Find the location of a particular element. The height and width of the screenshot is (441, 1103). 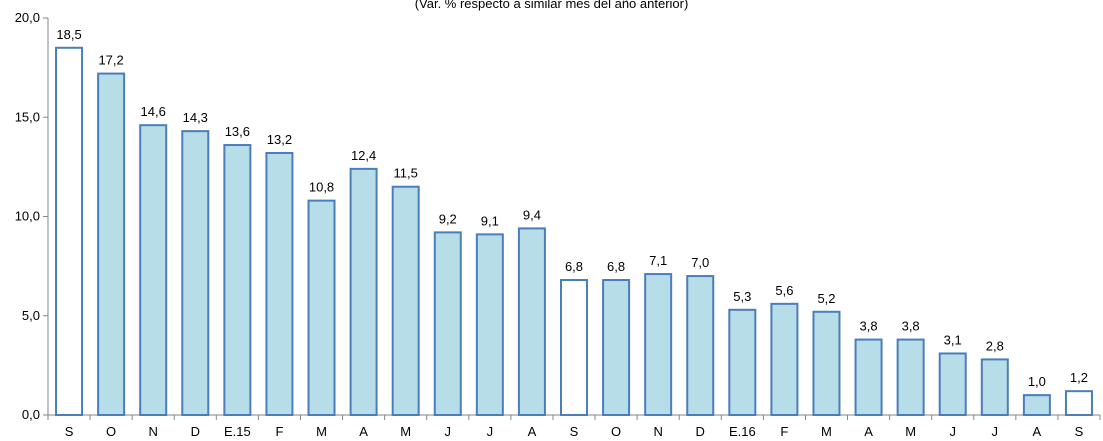

y-tick-label: 10,0 is located at coordinates (27, 216).